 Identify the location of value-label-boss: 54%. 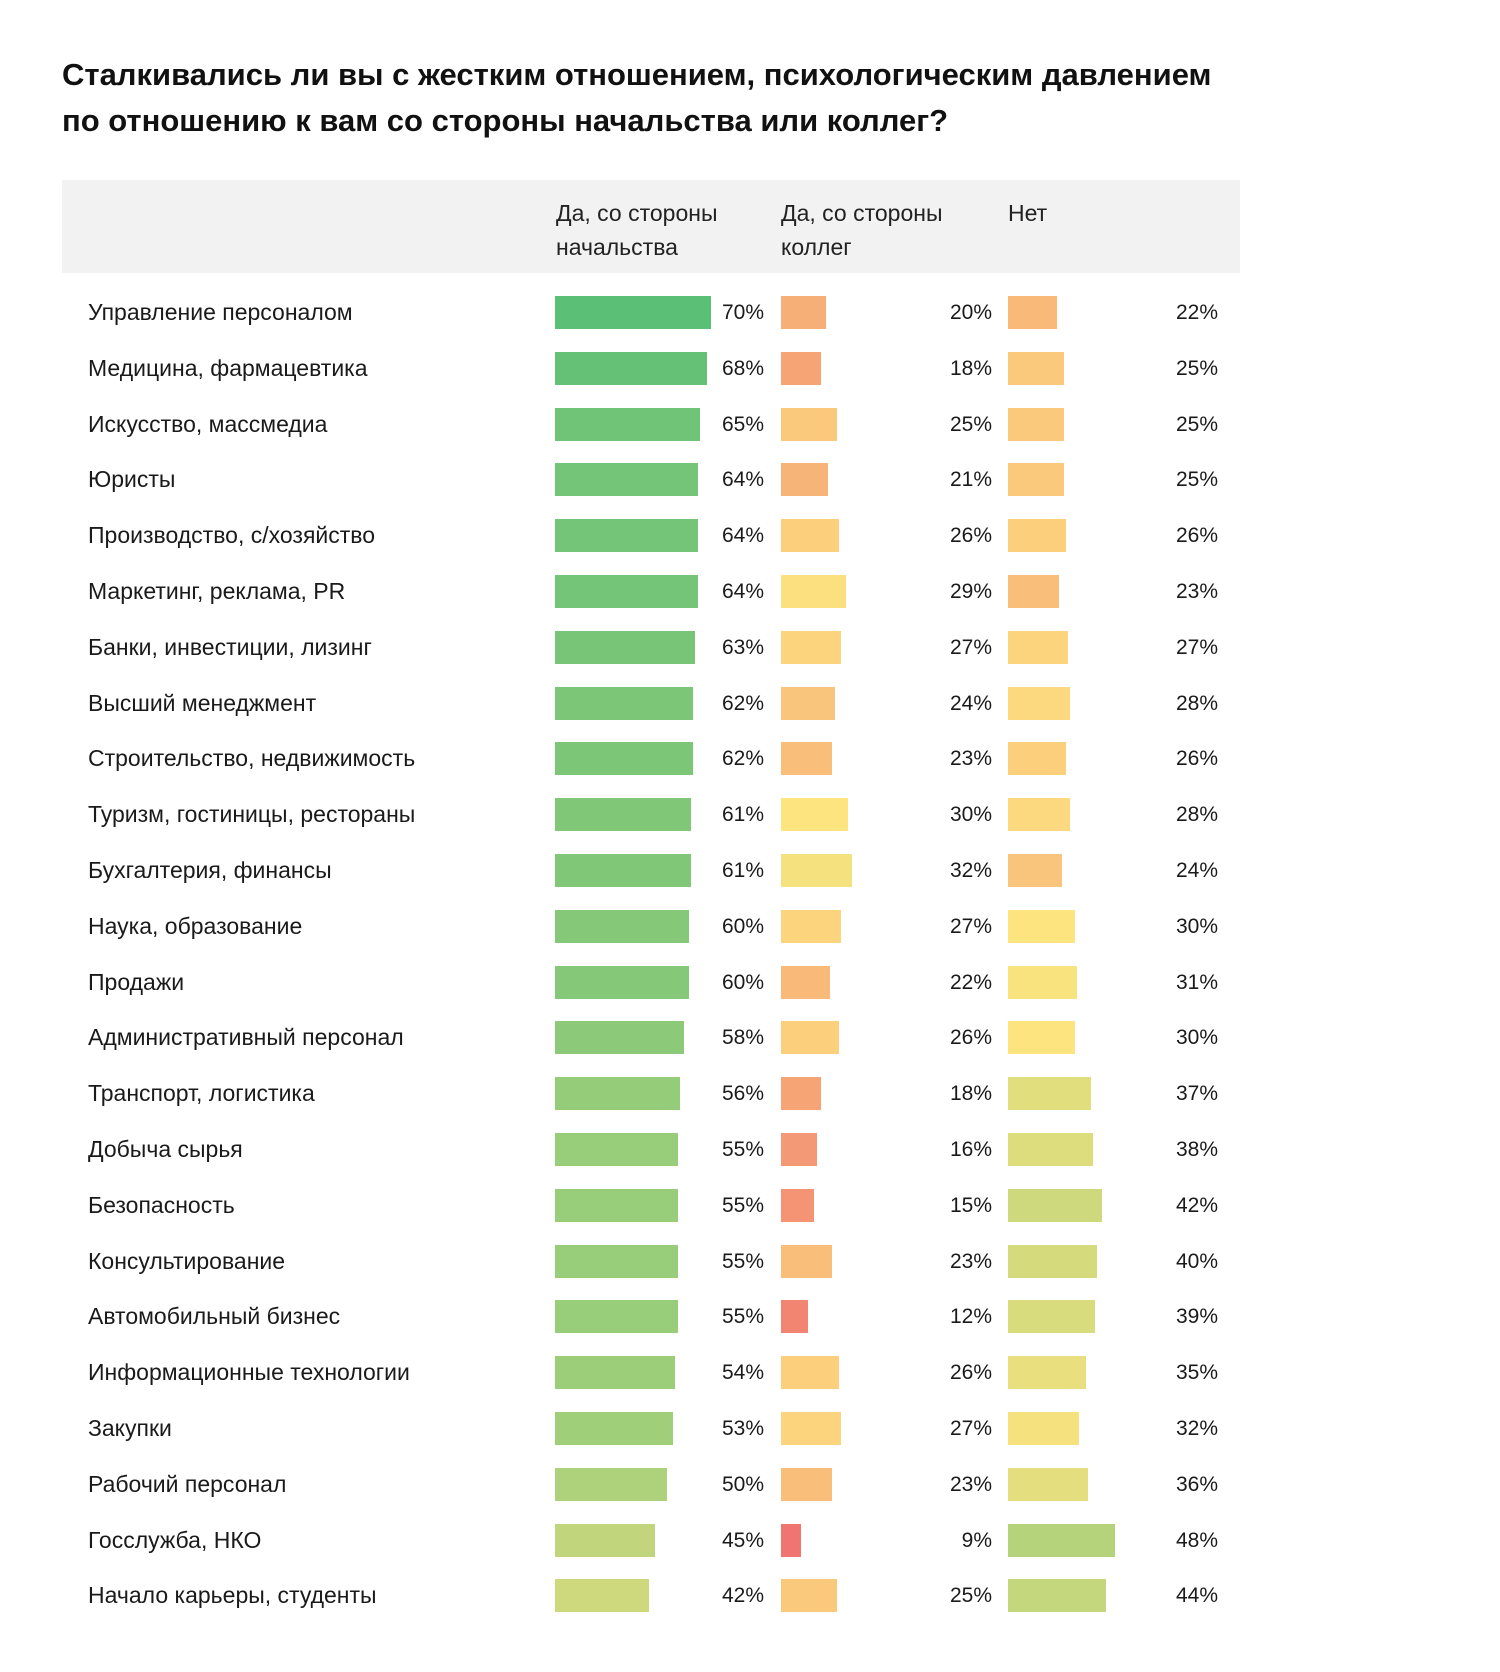
(742, 1373).